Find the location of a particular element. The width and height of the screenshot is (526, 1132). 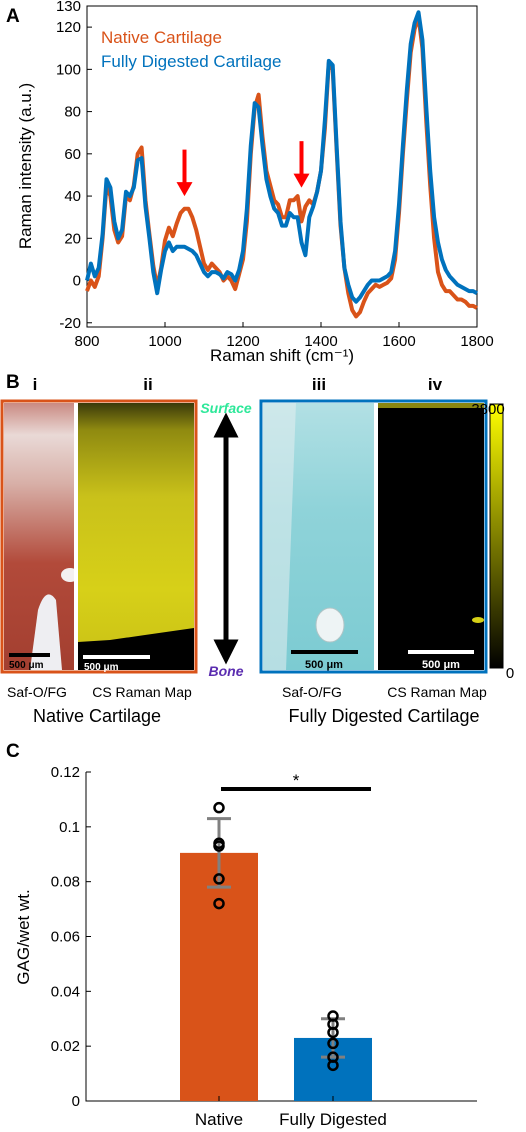

plot-c-yticks: 0 0.02 0.04 0.06 0.08 0.1 0.12 is located at coordinates (71, 937).